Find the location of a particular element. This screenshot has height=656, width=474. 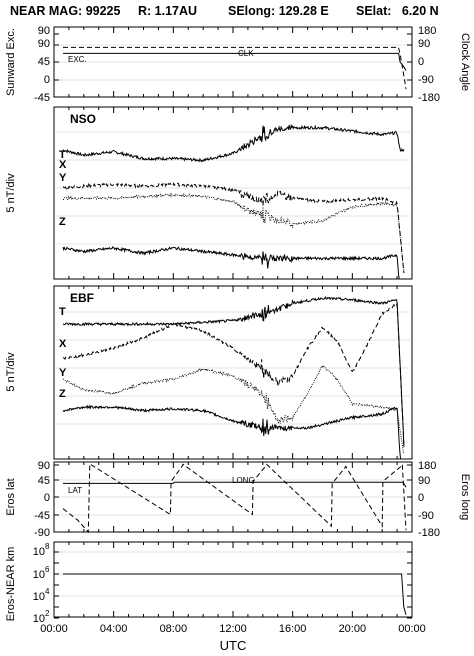

series-long-line is located at coordinates (234, 498).